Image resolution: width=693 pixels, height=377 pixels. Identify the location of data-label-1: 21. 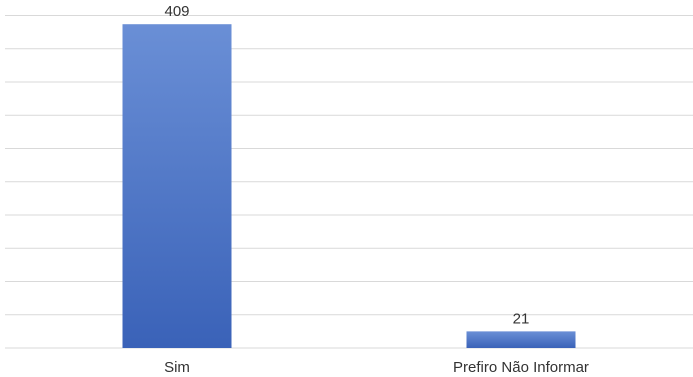
(521, 318).